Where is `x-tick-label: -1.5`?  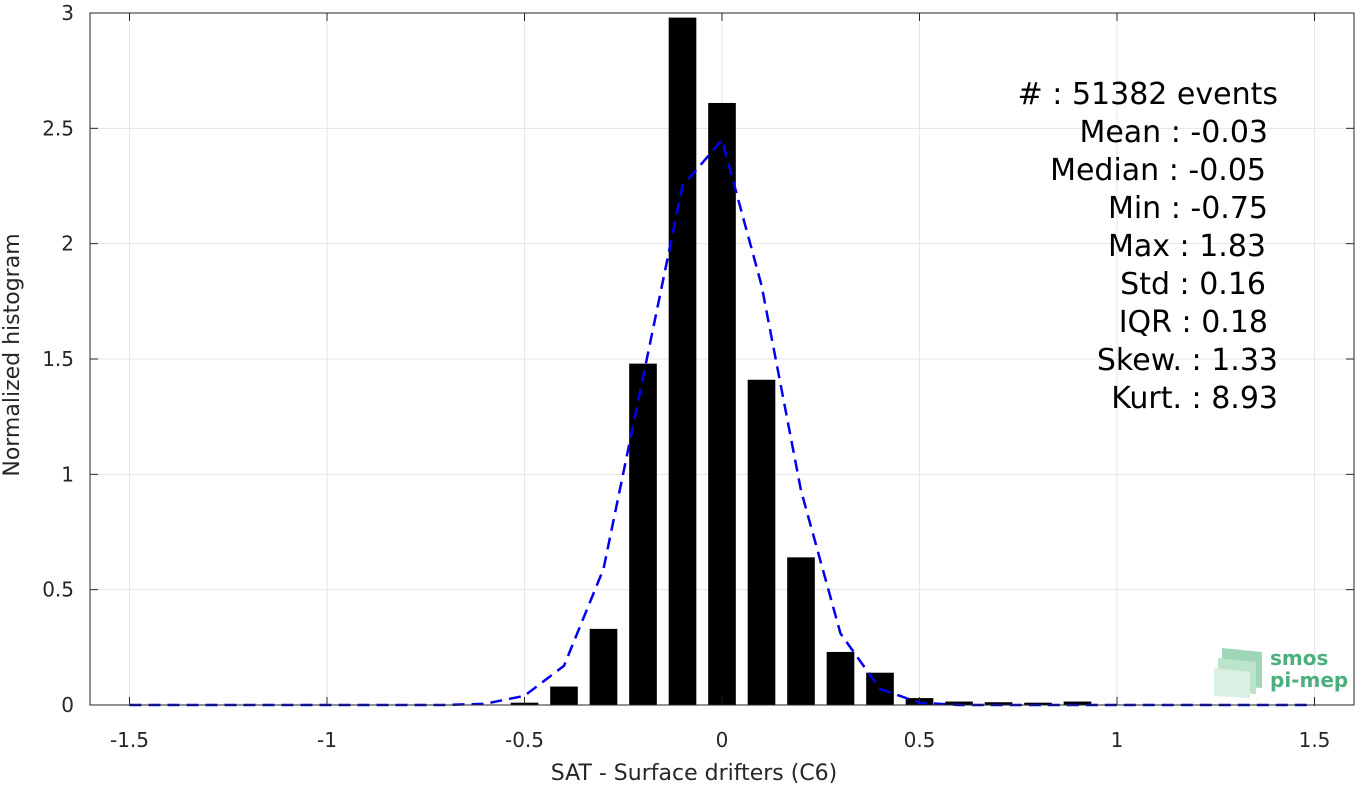
x-tick-label: -1.5 is located at coordinates (129, 740).